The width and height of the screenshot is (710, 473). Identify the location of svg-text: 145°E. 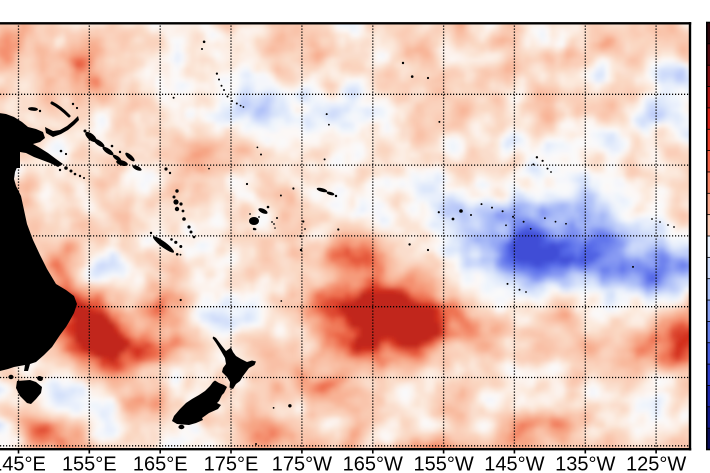
(23, 463).